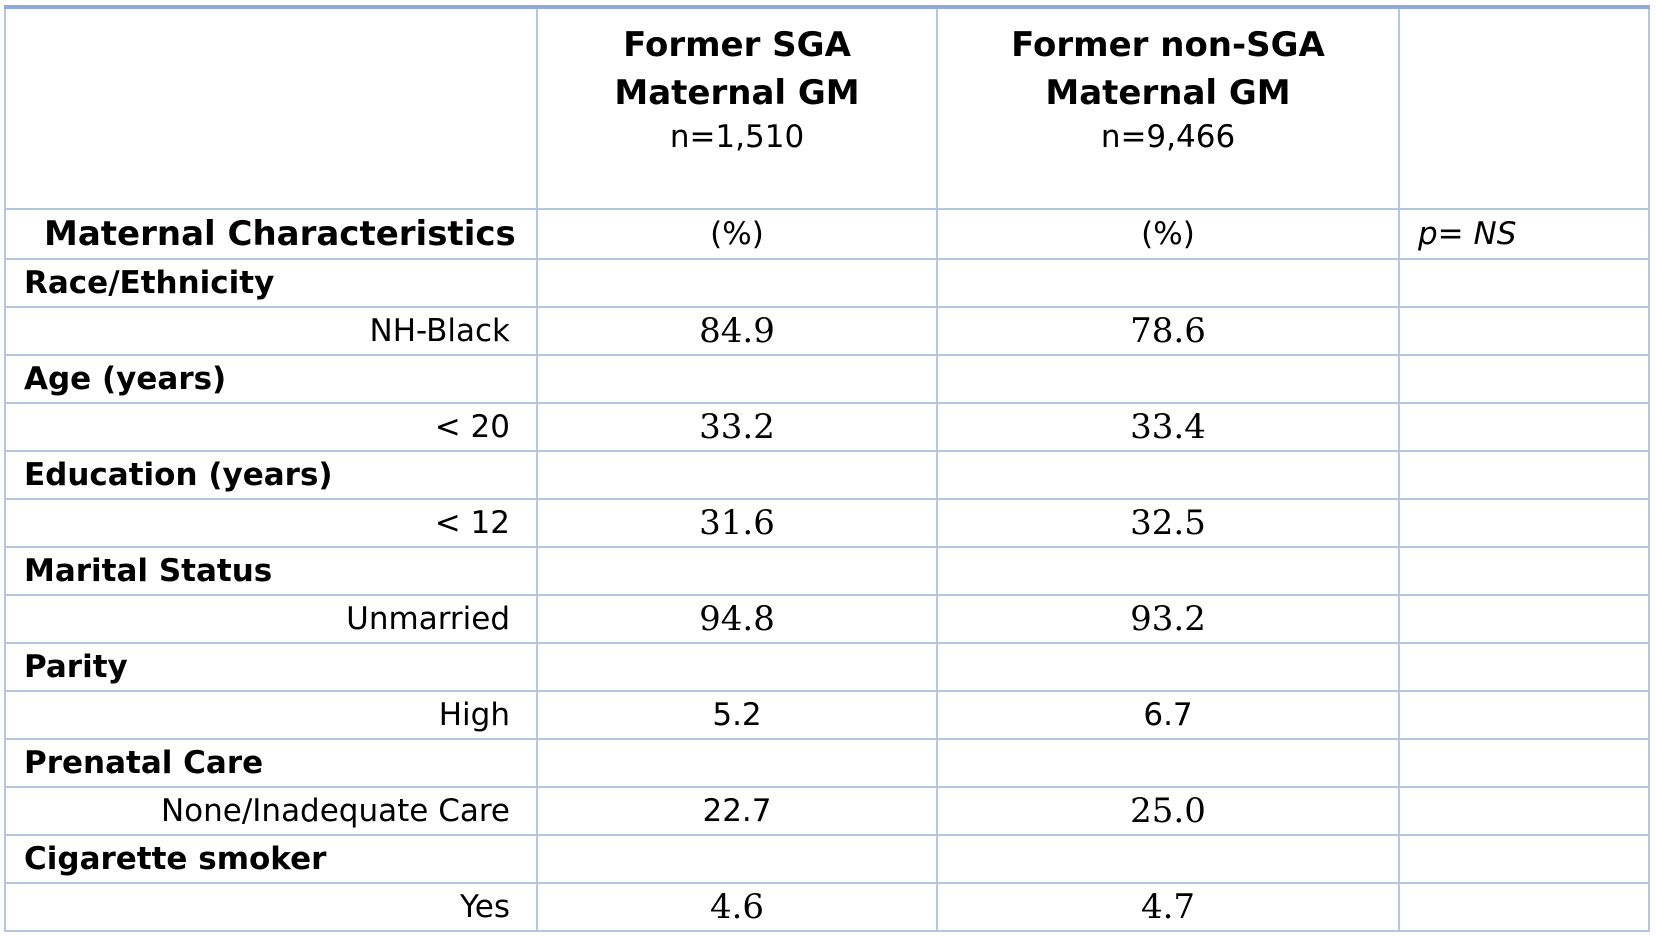 This screenshot has height=936, width=1656. I want to click on header-nonsga-line1: Former non-SGA, so click(1168, 45).